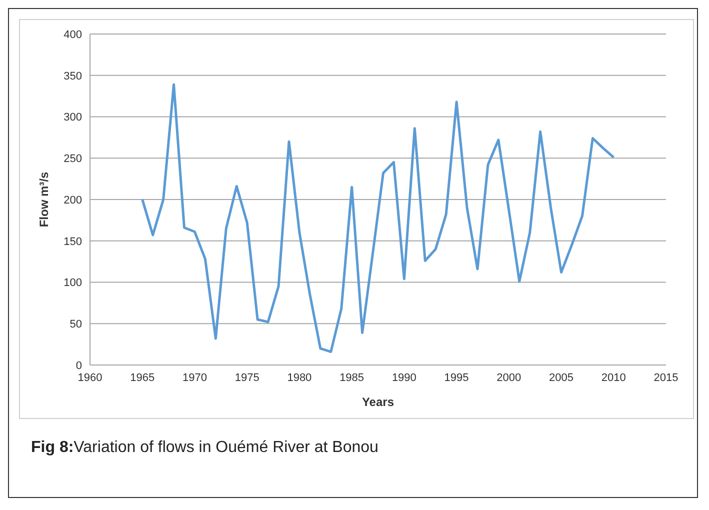 Image resolution: width=709 pixels, height=510 pixels. Describe the element at coordinates (73, 283) in the screenshot. I see `y-tick-label: 100` at that location.